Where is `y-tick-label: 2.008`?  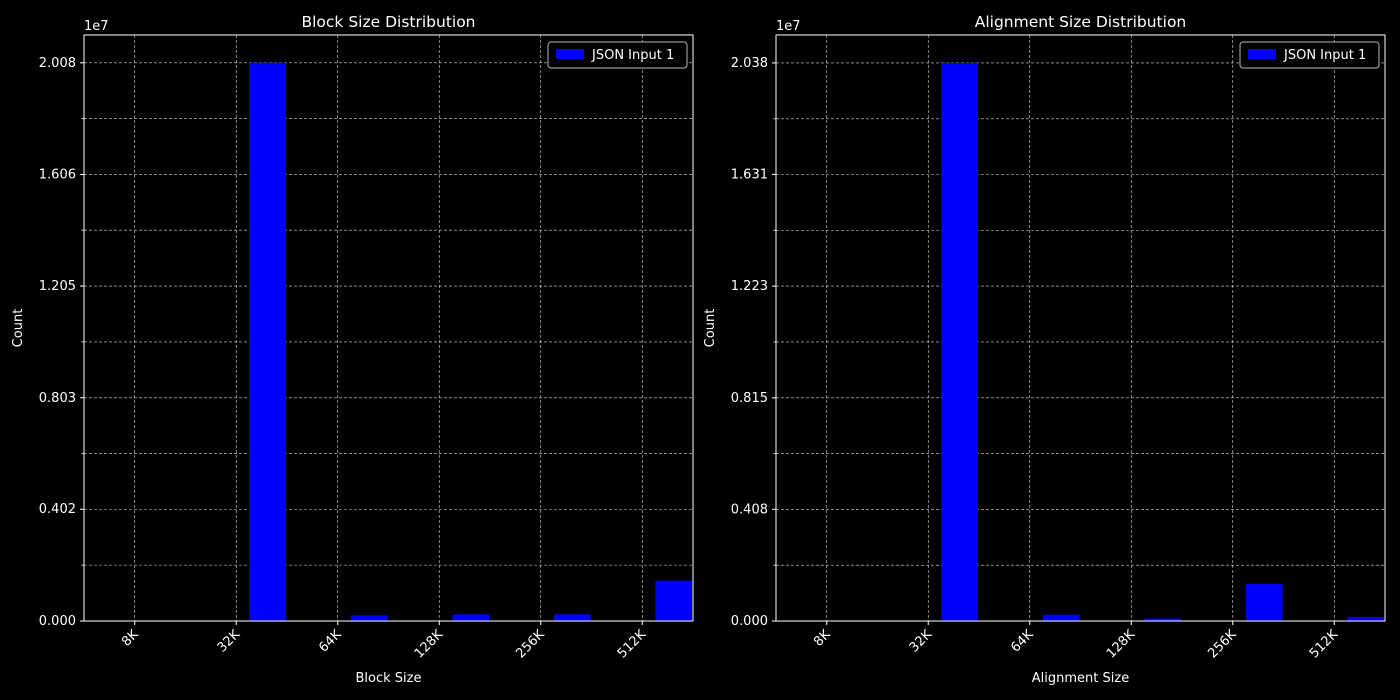 y-tick-label: 2.008 is located at coordinates (57, 63).